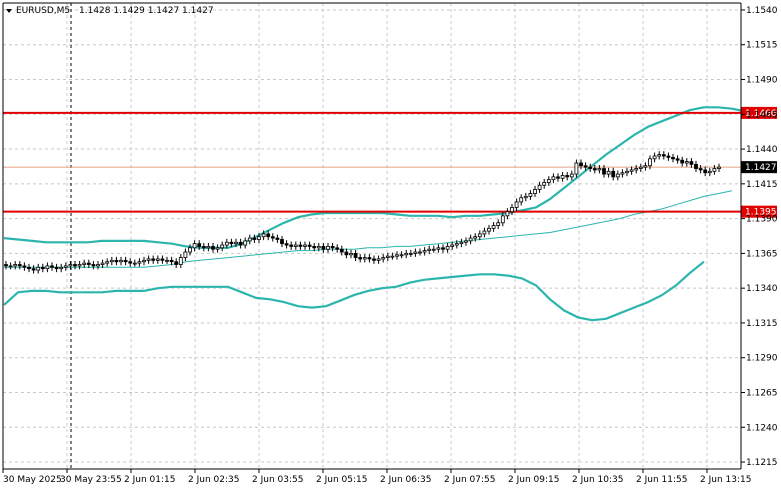 This screenshot has height=489, width=781. I want to click on x-tick-label: 2 Jun 06:35, so click(405, 480).